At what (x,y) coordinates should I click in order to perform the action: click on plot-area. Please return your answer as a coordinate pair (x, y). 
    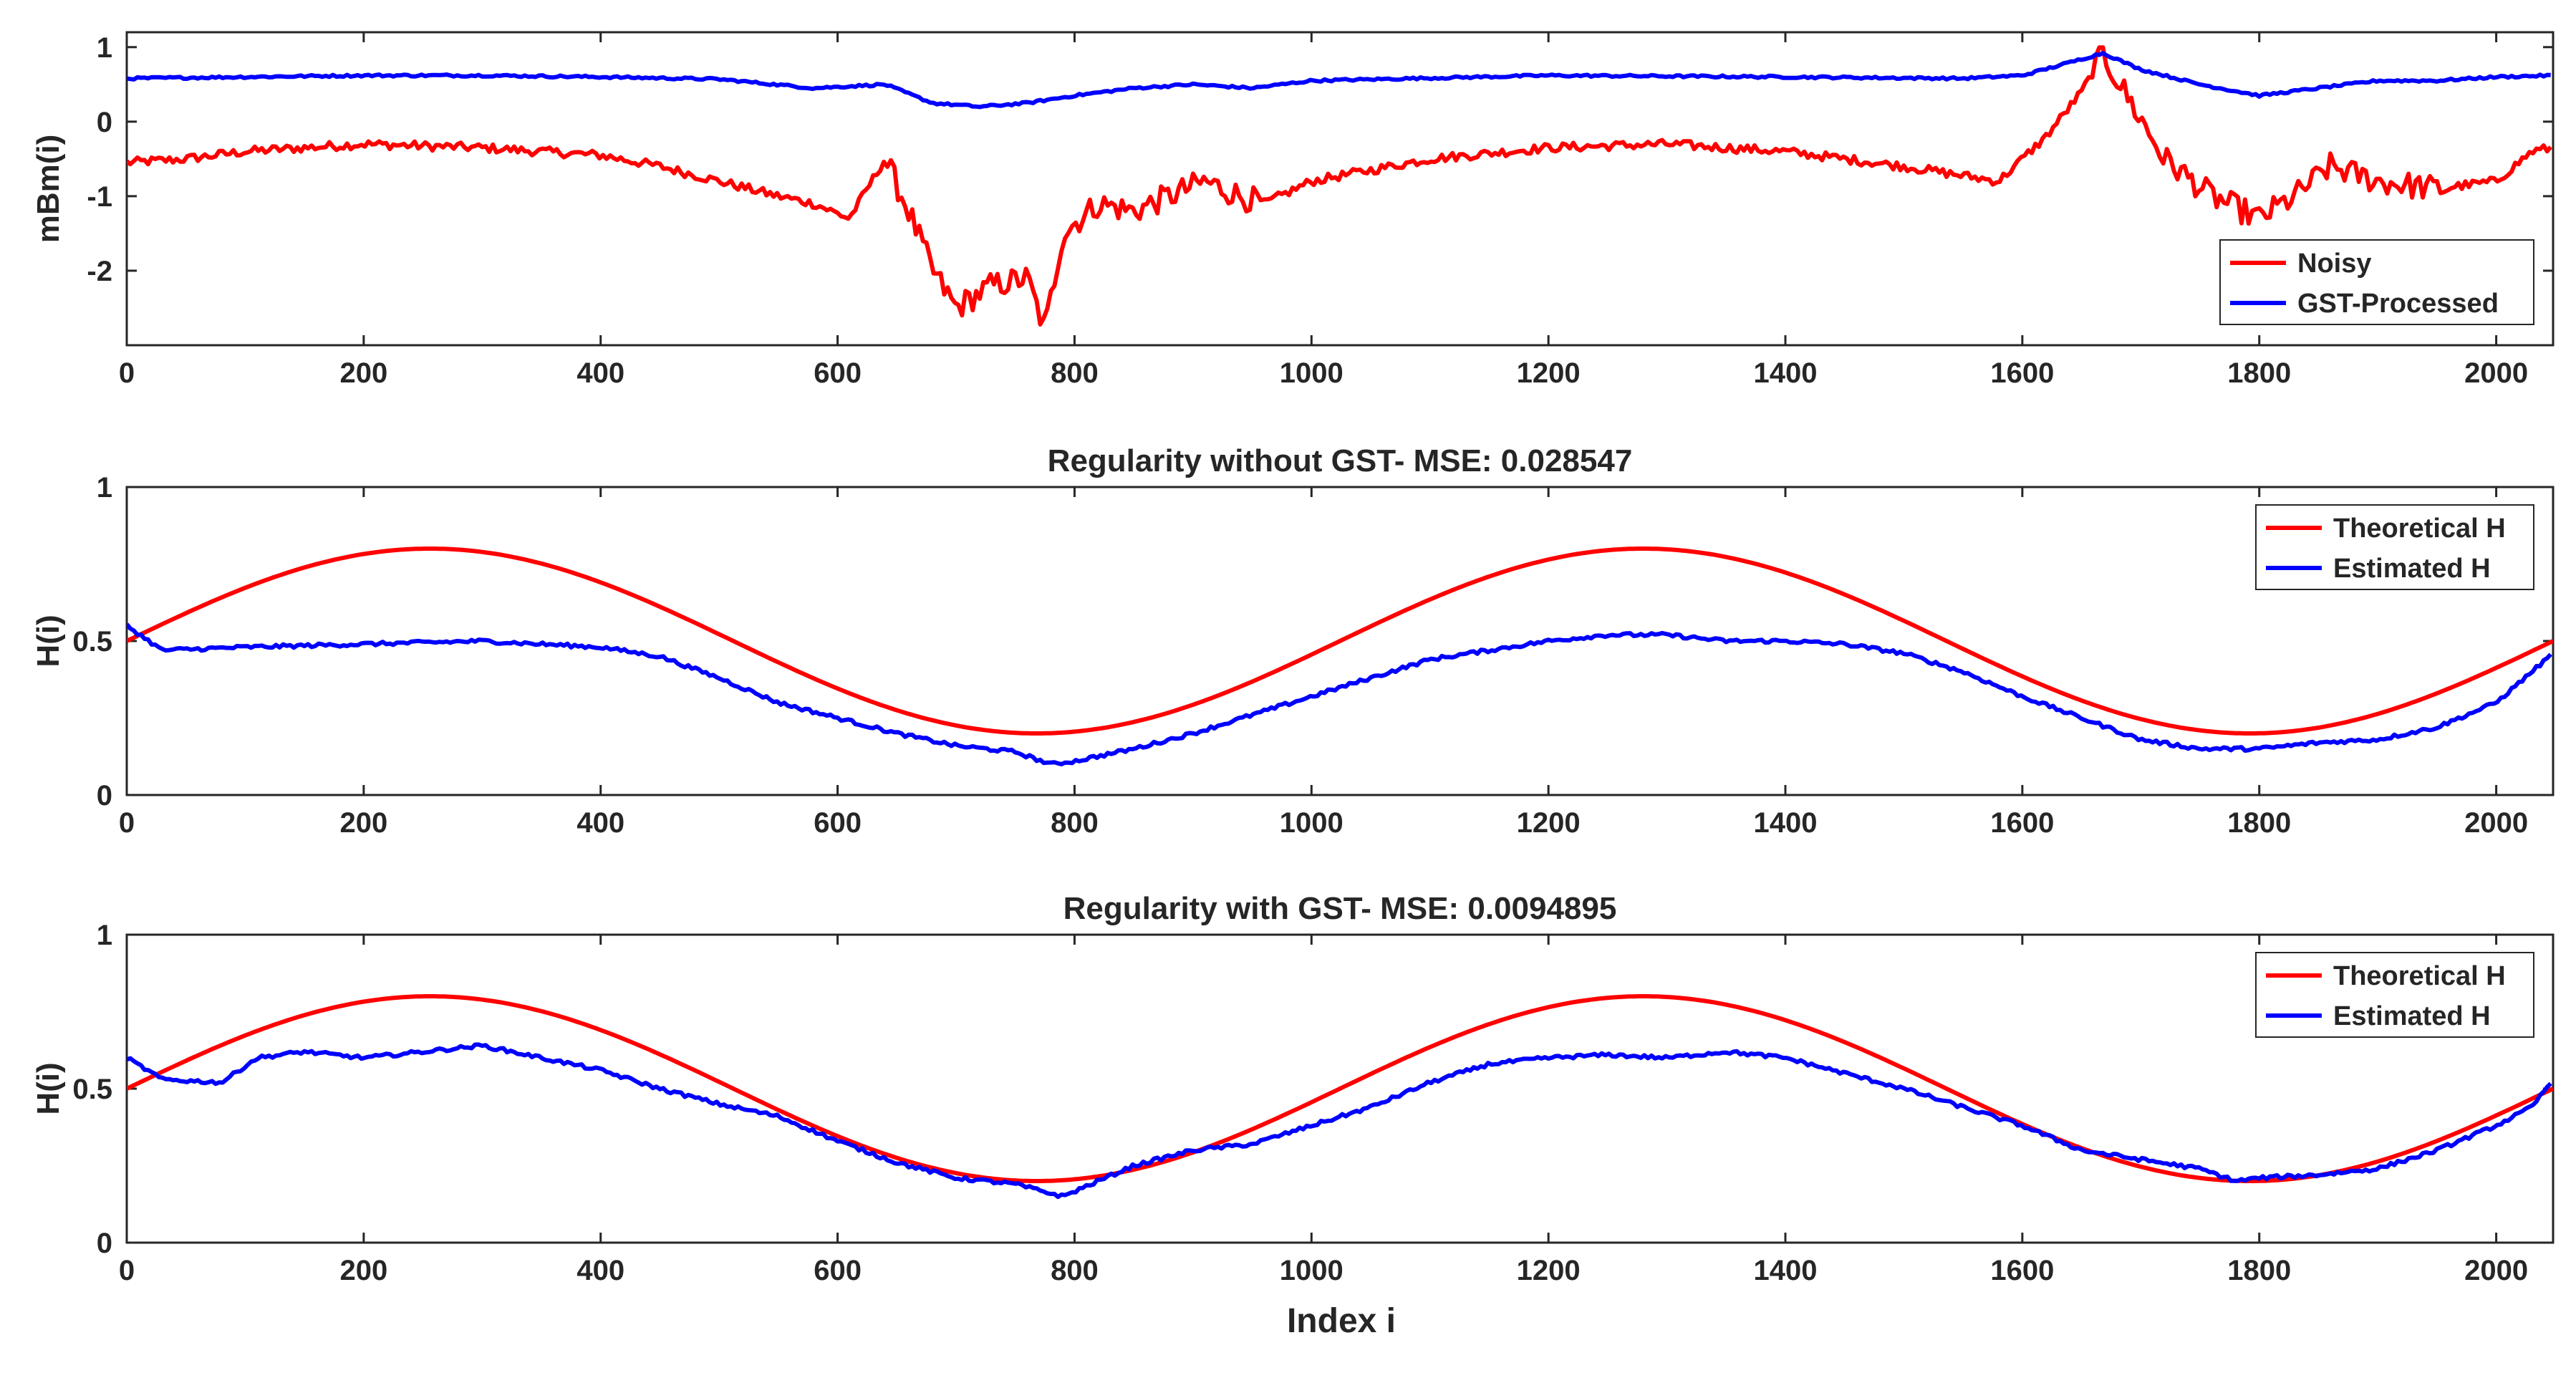
    Looking at the image, I should click on (1340, 1097).